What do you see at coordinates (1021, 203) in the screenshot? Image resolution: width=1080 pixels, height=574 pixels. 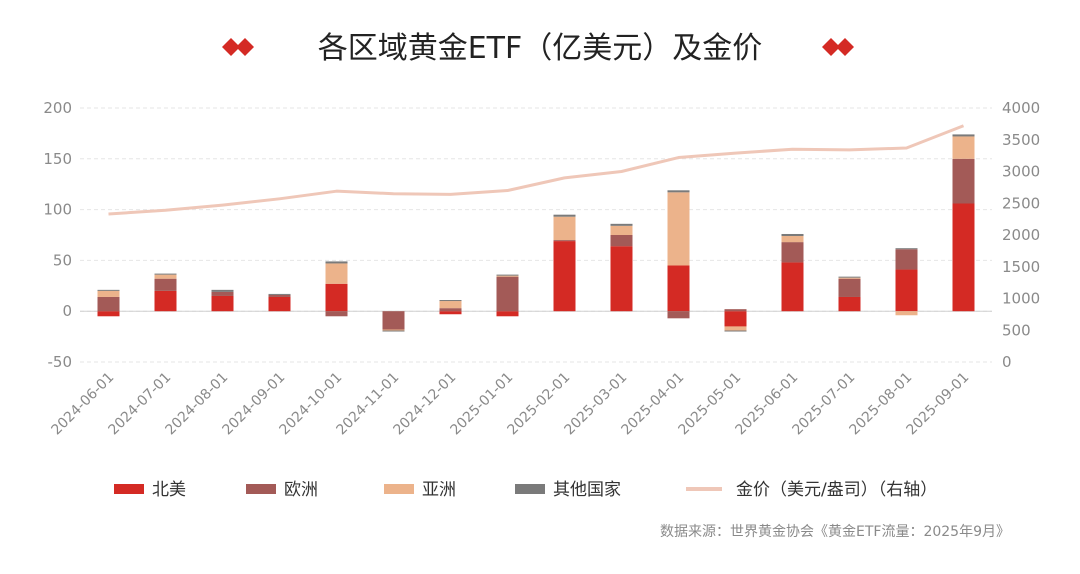 I see `right-axis-tick-label: 2500` at bounding box center [1021, 203].